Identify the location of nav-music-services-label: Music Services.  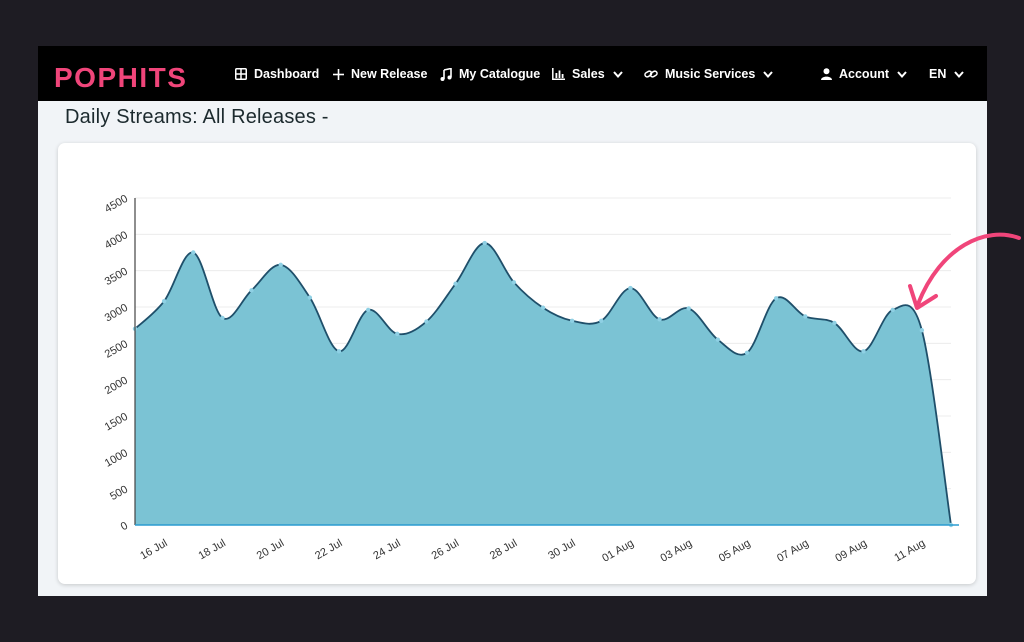
(710, 74).